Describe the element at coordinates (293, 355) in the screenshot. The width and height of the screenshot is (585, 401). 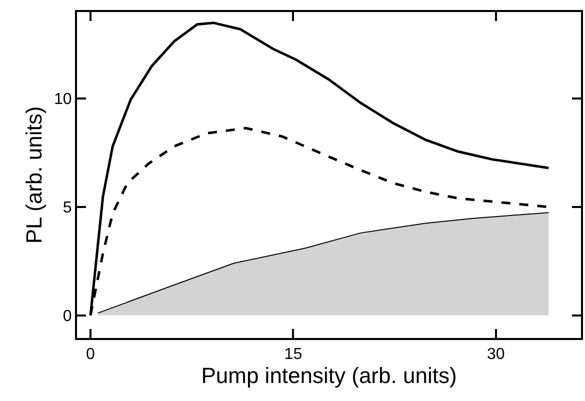
I see `x-tick-label: 15` at that location.